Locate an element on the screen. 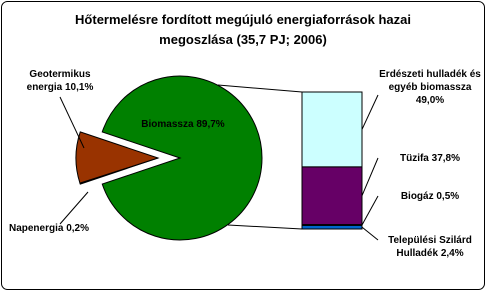 Image resolution: width=486 pixels, height=291 pixels. label-name: Biogáz is located at coordinates (417, 196).